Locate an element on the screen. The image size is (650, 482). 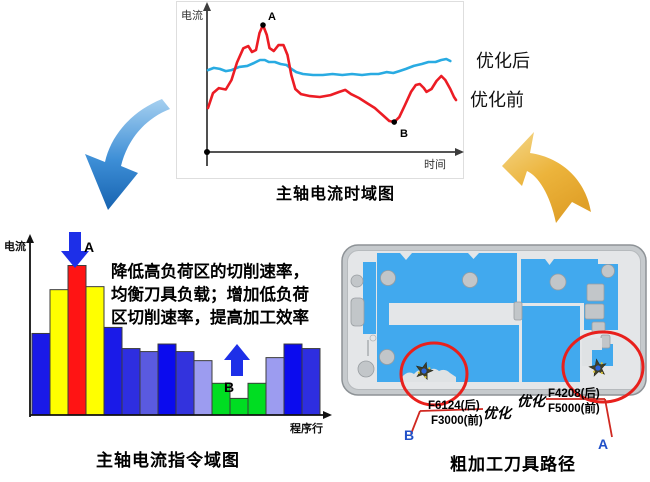
time-chart-markers is located at coordinates (329, 73).